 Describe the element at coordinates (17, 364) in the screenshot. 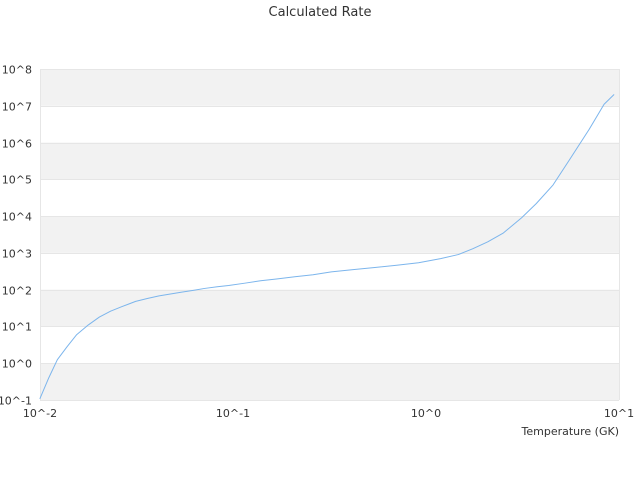

I see `y-tick-label: 10^0` at that location.